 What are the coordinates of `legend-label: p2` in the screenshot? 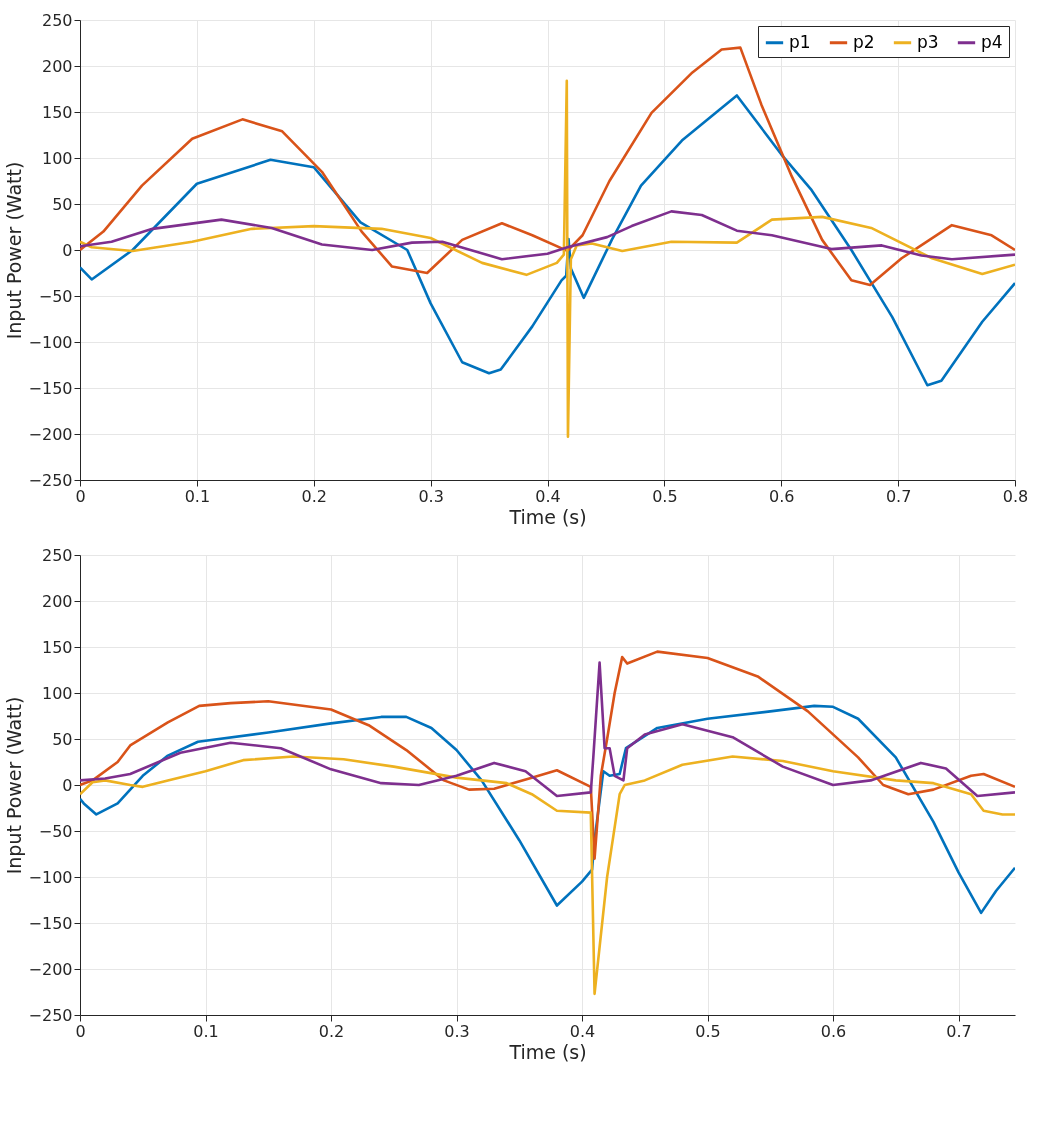 It's located at (864, 41).